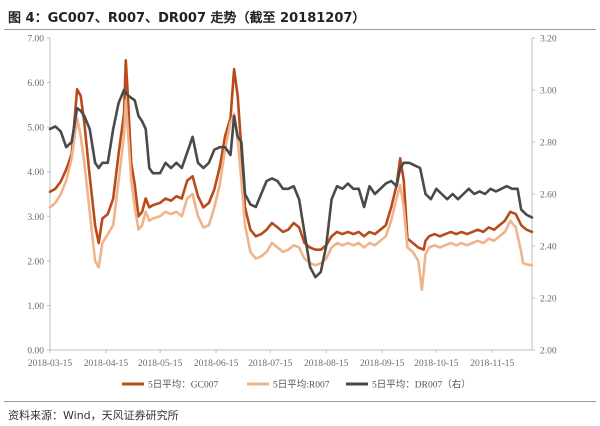 This screenshot has height=426, width=600. Describe the element at coordinates (548, 352) in the screenshot. I see `y-right-tick-label: 2.00` at that location.